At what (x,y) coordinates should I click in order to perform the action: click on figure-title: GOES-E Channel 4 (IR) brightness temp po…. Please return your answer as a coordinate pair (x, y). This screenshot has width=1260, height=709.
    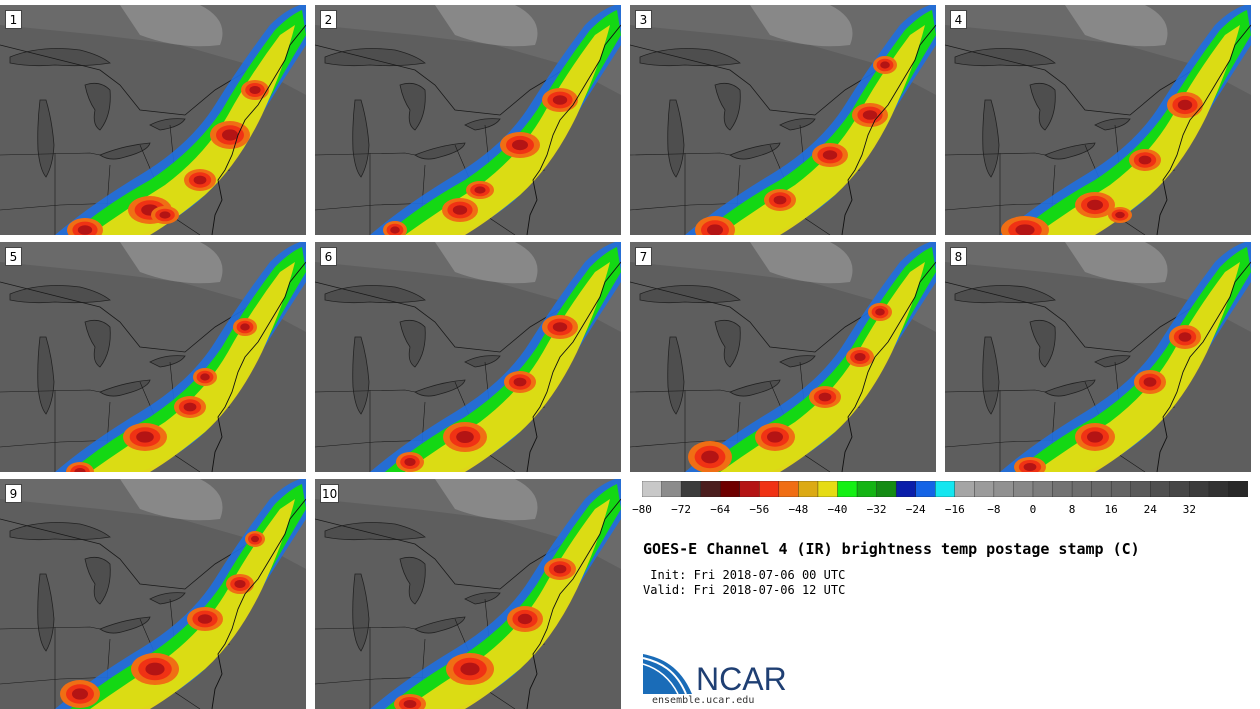
    Looking at the image, I should click on (891, 549).